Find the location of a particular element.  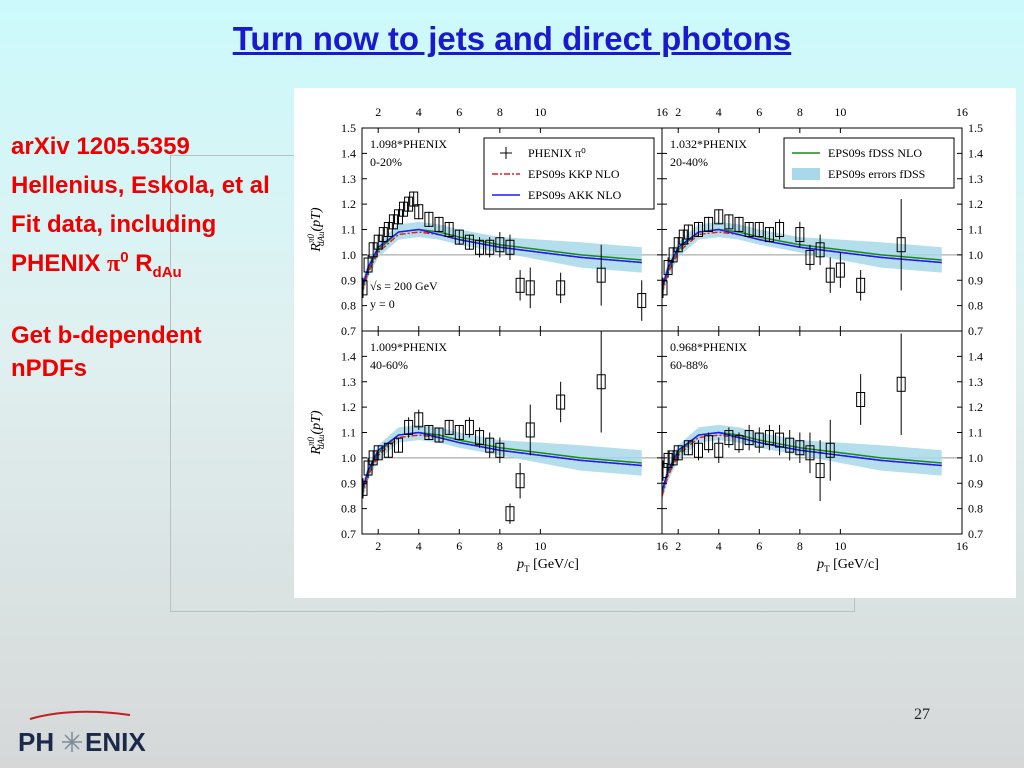

panel-label: 0-20% is located at coordinates (386, 162).